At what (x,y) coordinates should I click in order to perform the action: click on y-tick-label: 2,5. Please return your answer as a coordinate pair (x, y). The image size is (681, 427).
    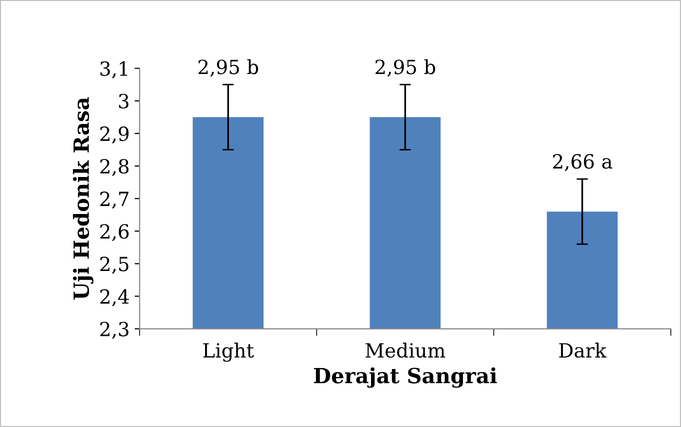
    Looking at the image, I should click on (114, 265).